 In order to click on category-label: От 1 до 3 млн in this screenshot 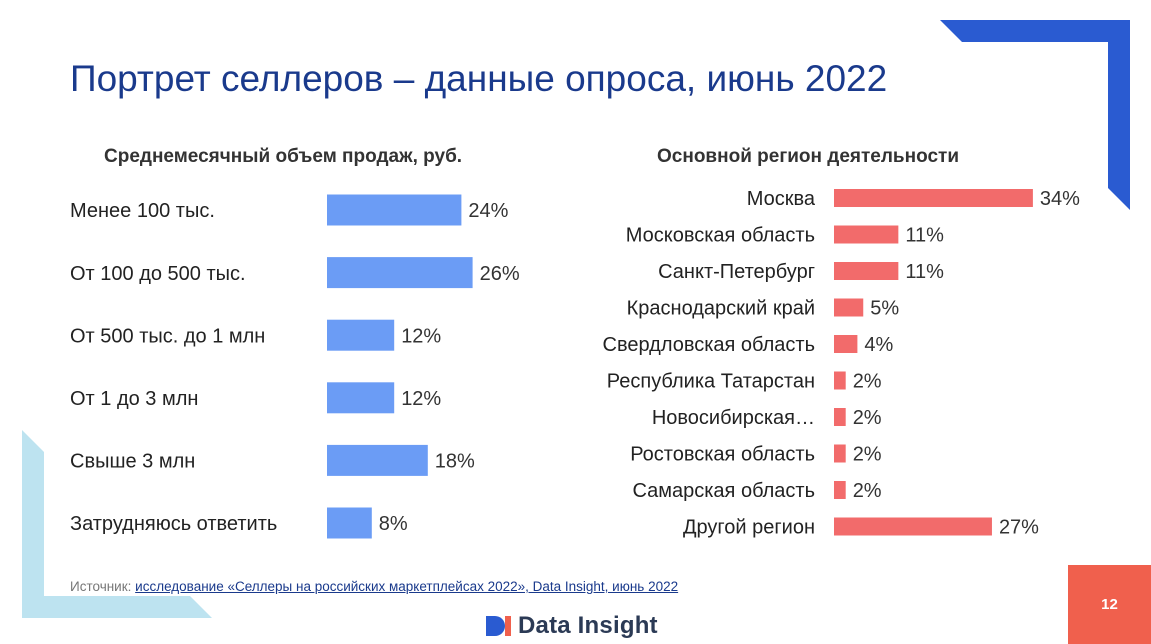, I will do `click(134, 399)`.